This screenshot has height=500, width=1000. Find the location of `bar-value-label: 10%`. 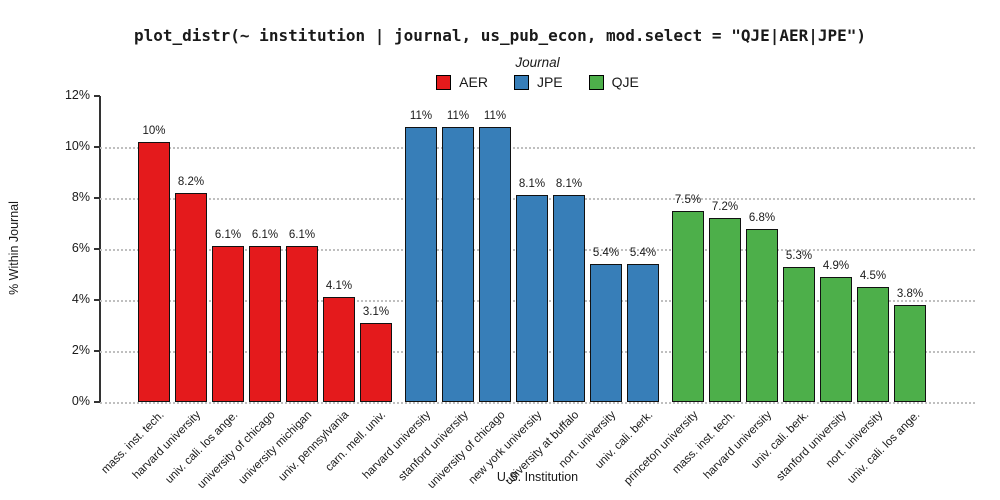

bar-value-label: 10% is located at coordinates (154, 130).